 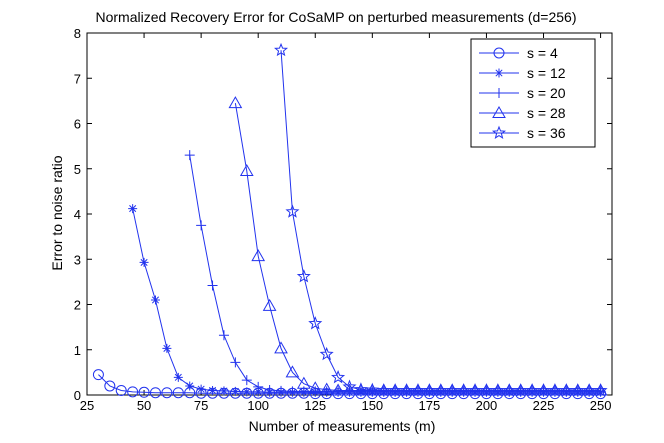 What do you see at coordinates (77, 33) in the screenshot?
I see `y-tick-label: 8` at bounding box center [77, 33].